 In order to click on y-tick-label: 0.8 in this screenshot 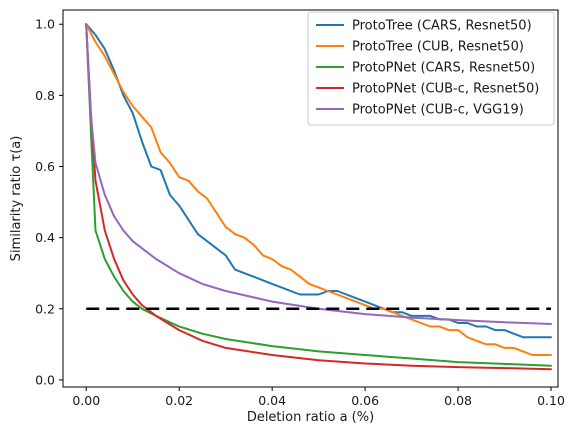, I will do `click(45, 95)`.